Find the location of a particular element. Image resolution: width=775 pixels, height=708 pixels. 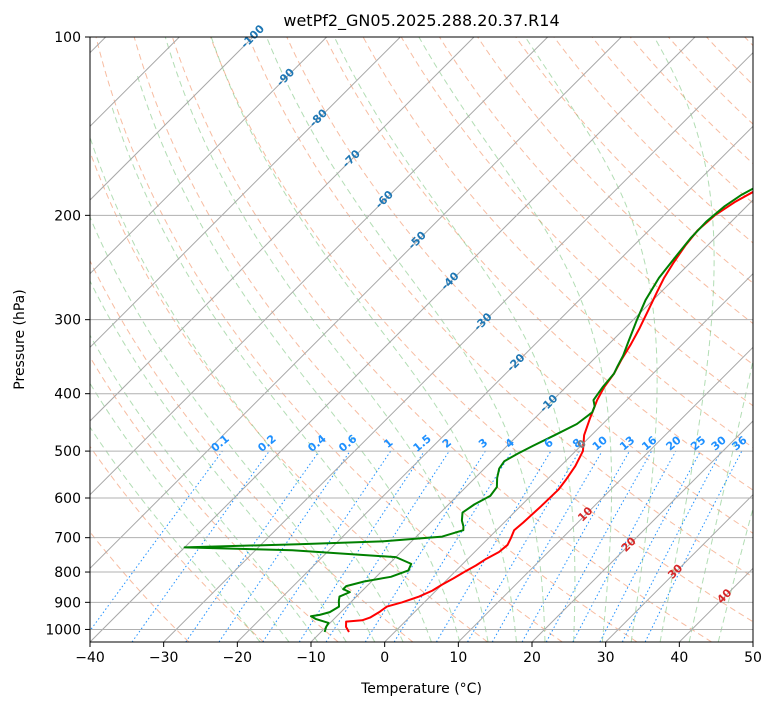

y-axis-label: Pressure (hPa) is located at coordinates (20, 339).